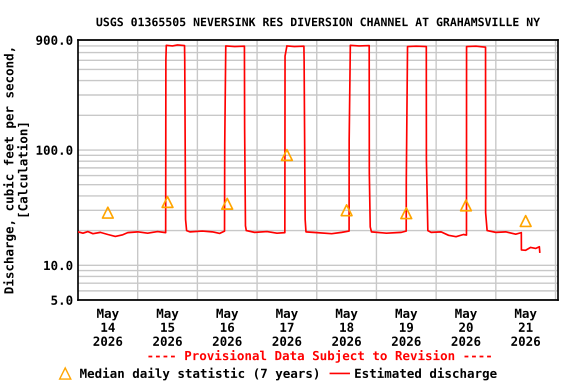 The height and width of the screenshot is (384, 576). What do you see at coordinates (346, 327) in the screenshot?
I see `x-tick-label: May 18 2026` at bounding box center [346, 327].